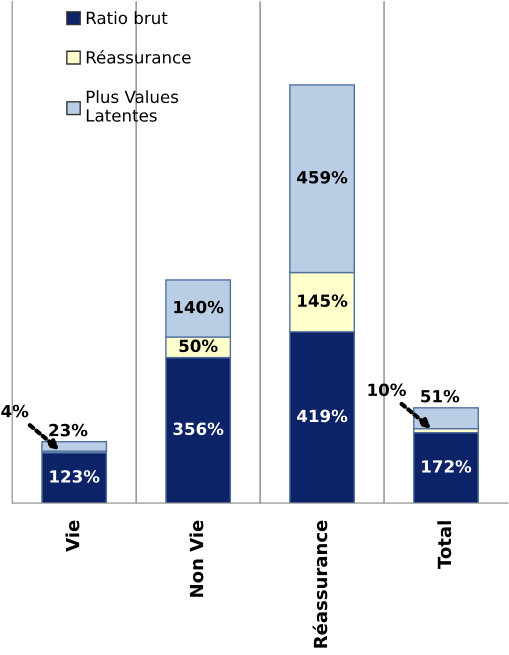 The width and height of the screenshot is (509, 655). What do you see at coordinates (199, 307) in the screenshot?
I see `data-label: 140%` at bounding box center [199, 307].